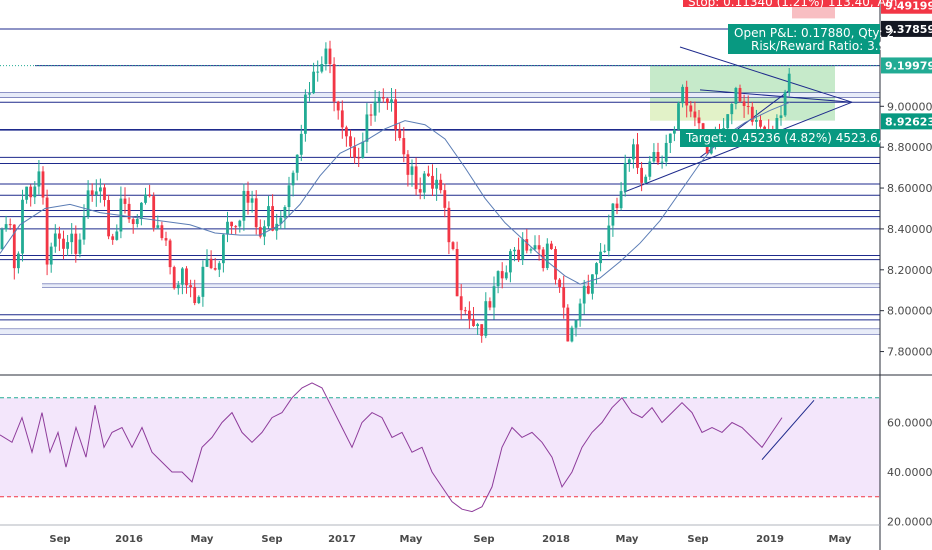 Image resolution: width=932 pixels, height=550 pixels. What do you see at coordinates (766, 74) in the screenshot?
I see `trendline` at bounding box center [766, 74].